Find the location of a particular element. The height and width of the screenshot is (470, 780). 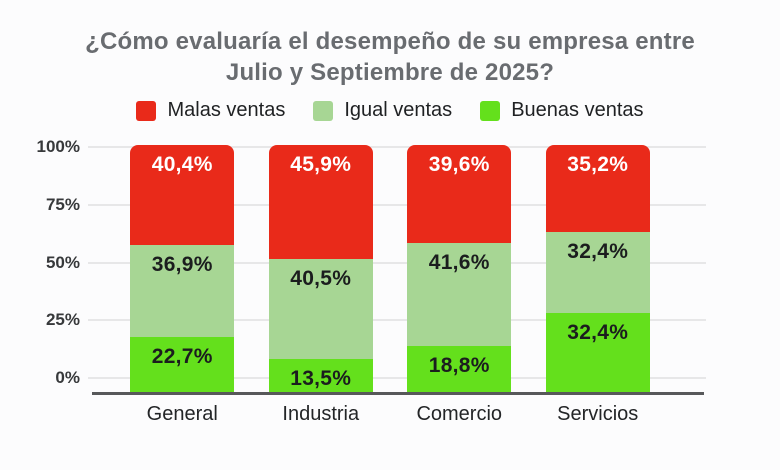

bar-value-label: 22,7% is located at coordinates (182, 356).